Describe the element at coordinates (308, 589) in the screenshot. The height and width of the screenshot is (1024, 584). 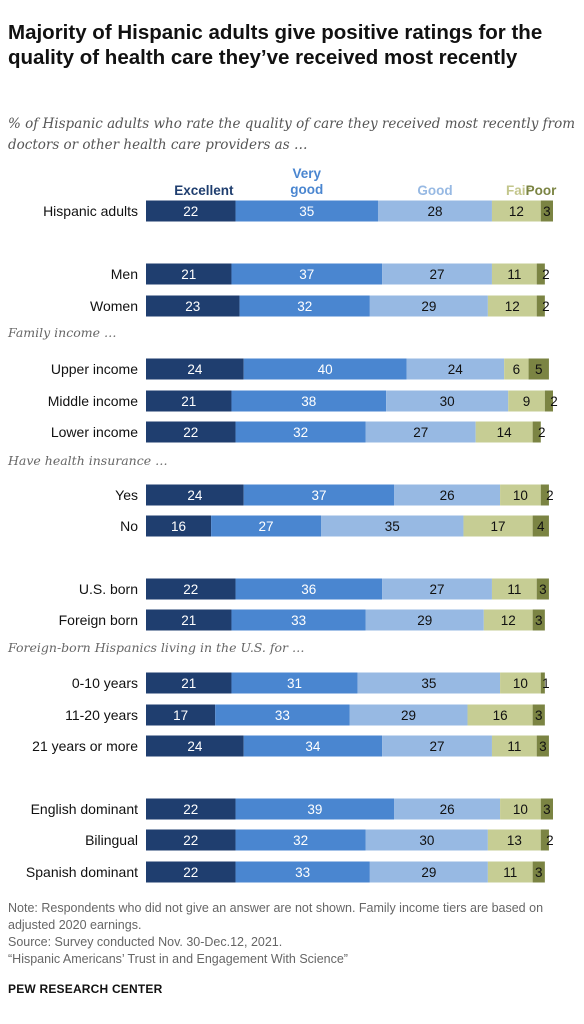
I see `data-label: 36` at that location.